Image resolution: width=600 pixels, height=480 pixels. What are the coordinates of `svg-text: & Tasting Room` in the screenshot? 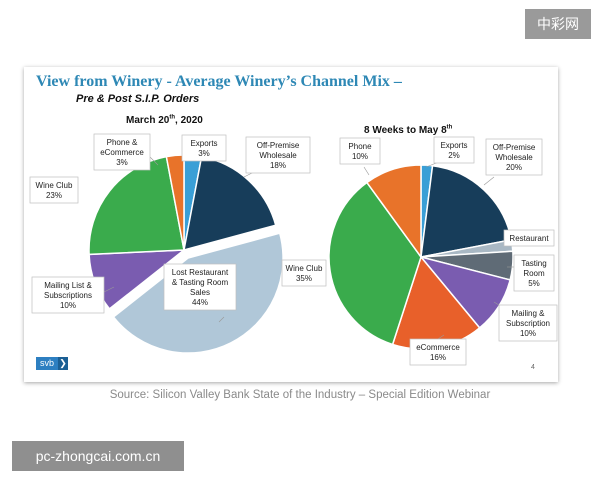 It's located at (200, 282).